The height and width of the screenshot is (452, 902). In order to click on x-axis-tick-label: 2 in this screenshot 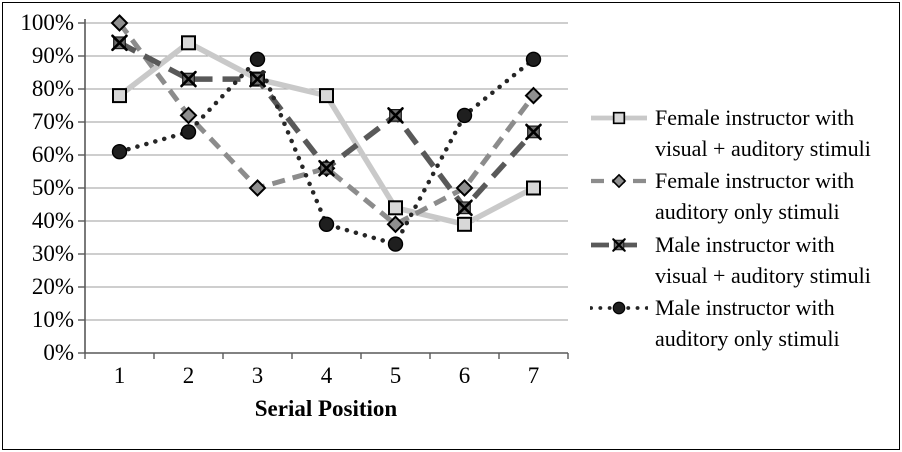, I will do `click(188, 375)`.